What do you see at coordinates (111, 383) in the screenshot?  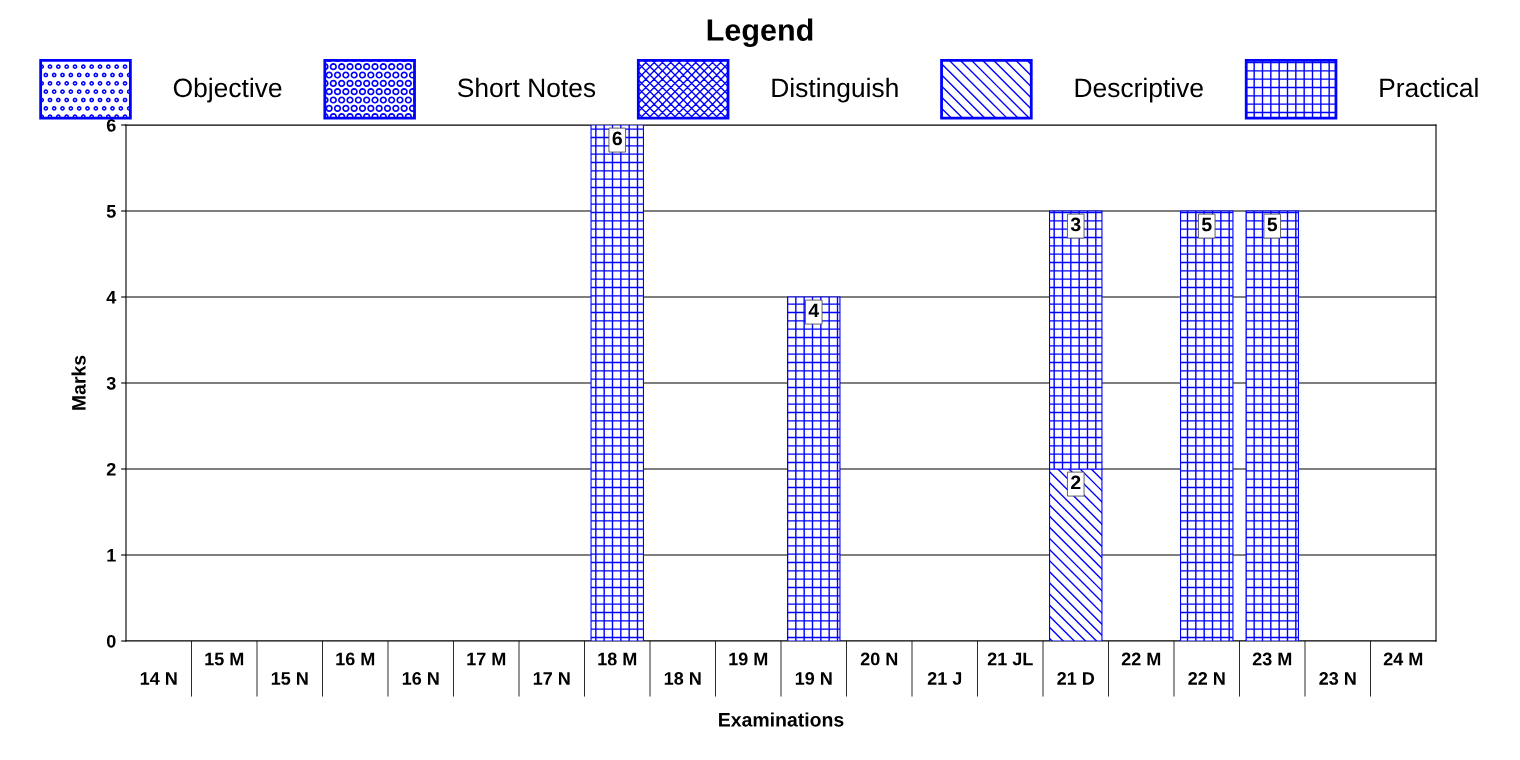 I see `y-tick-label: 3` at bounding box center [111, 383].